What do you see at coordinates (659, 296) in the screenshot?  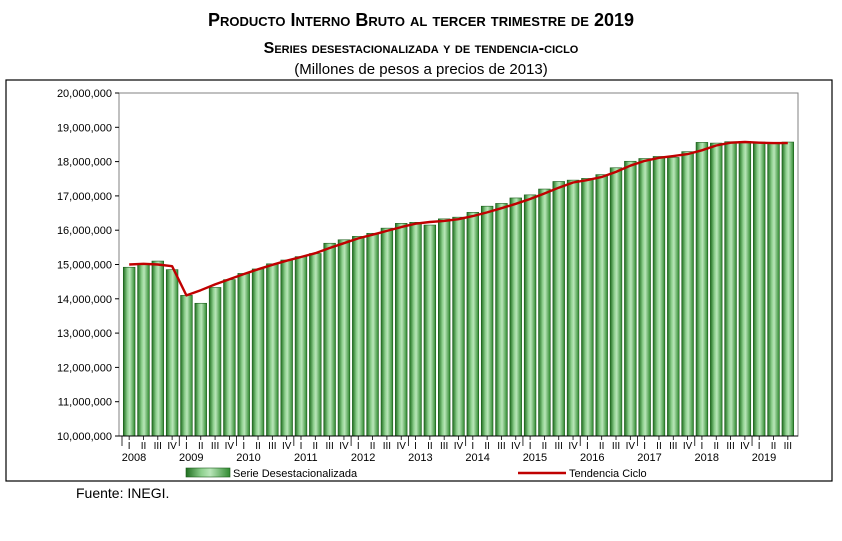 I see `bar-2017-II` at bounding box center [659, 296].